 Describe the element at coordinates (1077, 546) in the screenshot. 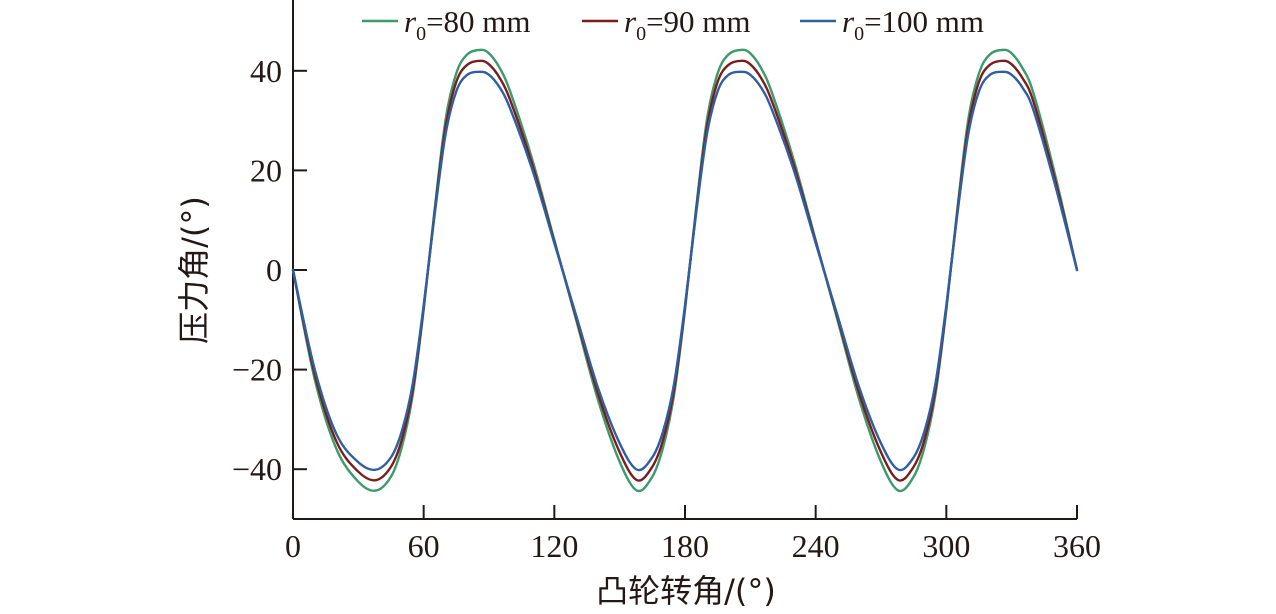

I see `x-tick-label: 360` at that location.